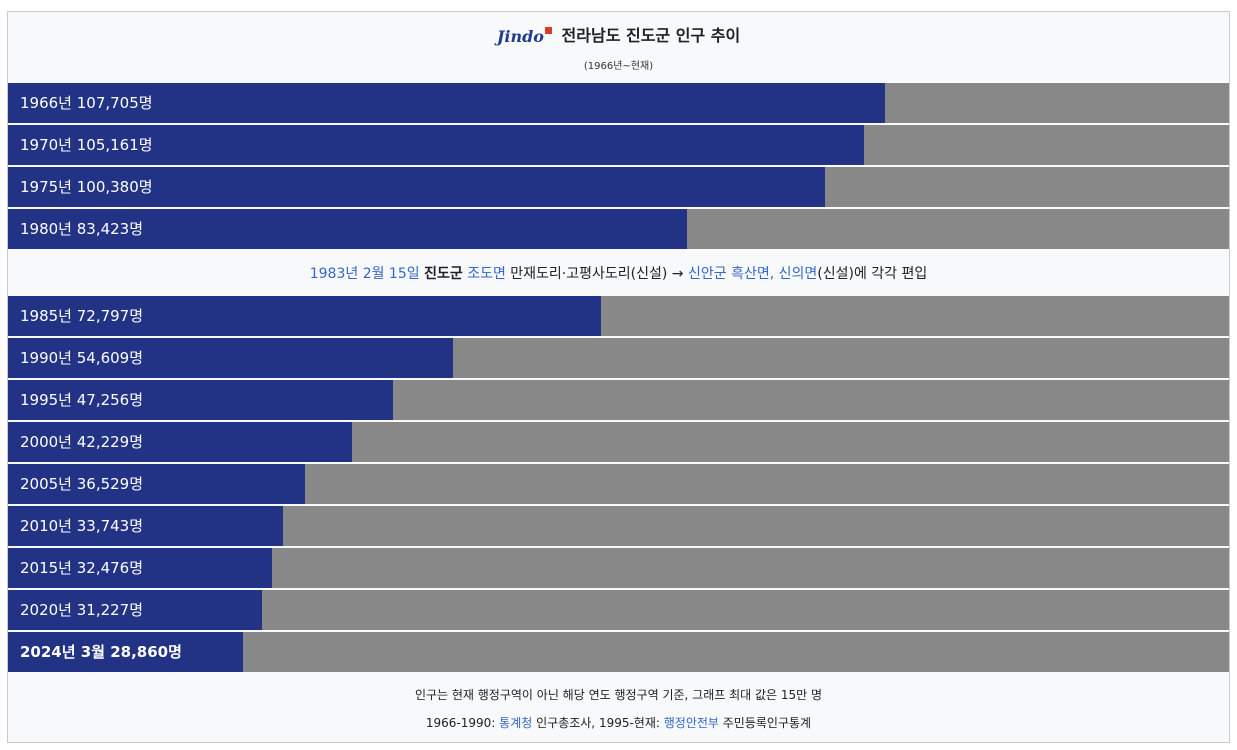 The width and height of the screenshot is (1237, 750). I want to click on jindo-logo: Jindo, so click(524, 36).